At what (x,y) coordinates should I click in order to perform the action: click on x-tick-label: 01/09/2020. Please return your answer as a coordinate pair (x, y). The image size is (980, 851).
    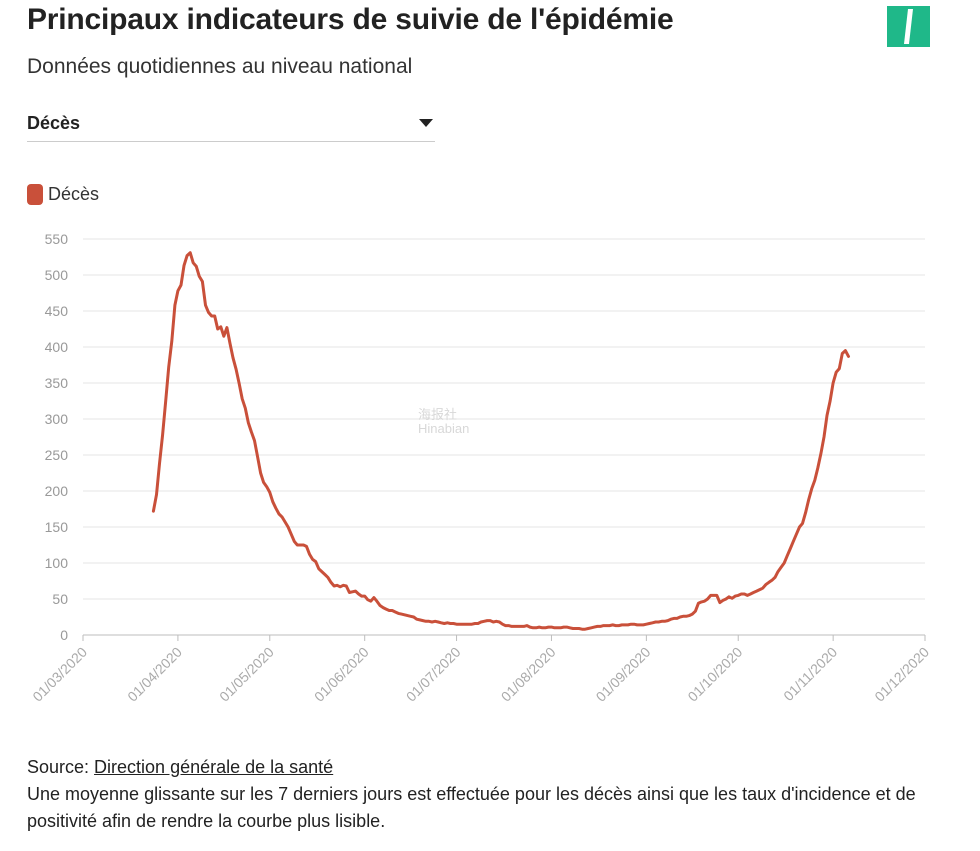
    Looking at the image, I should click on (623, 674).